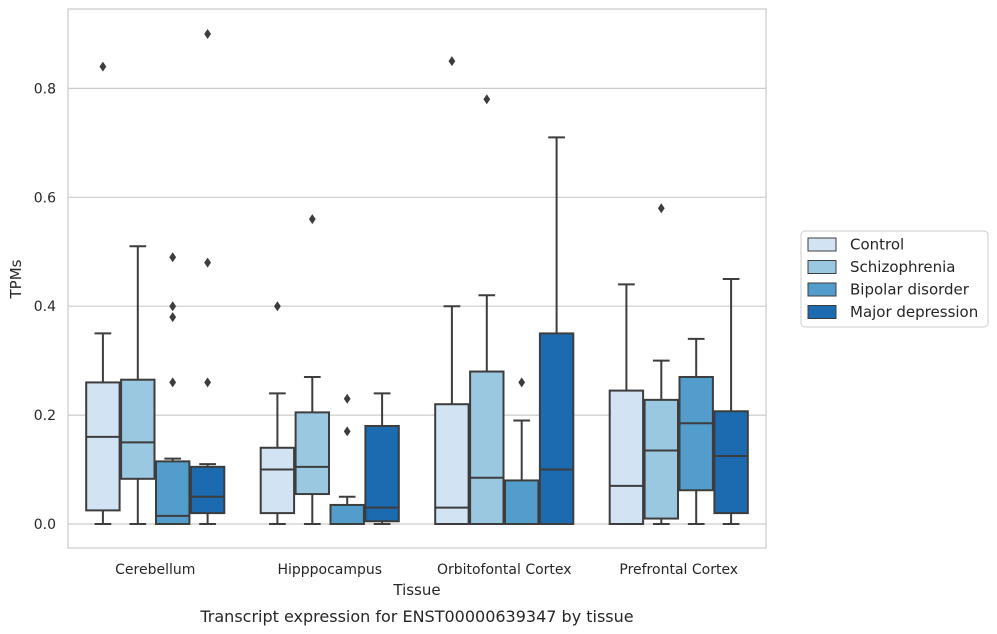 This screenshot has width=997, height=634. I want to click on legend-frame, so click(894, 279).